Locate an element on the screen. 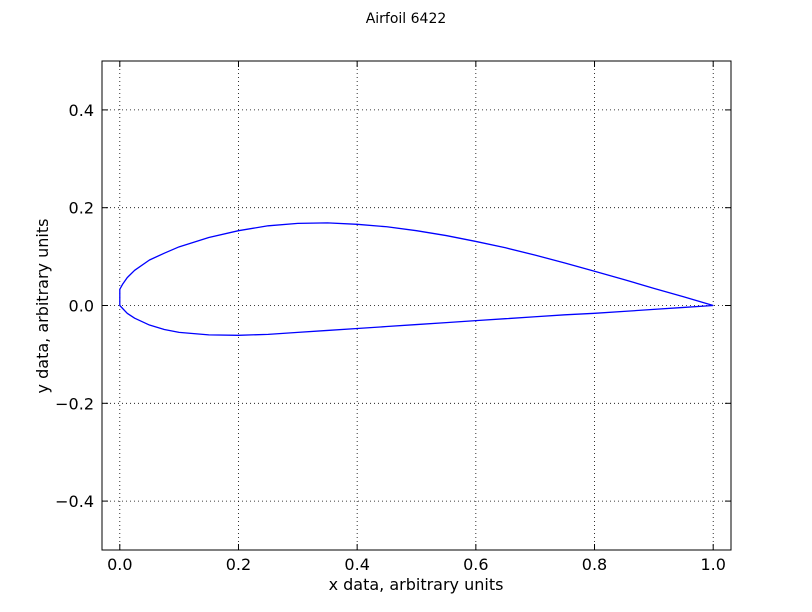 Image resolution: width=812 pixels, height=612 pixels. x-tick-label: 0.0 is located at coordinates (119, 564).